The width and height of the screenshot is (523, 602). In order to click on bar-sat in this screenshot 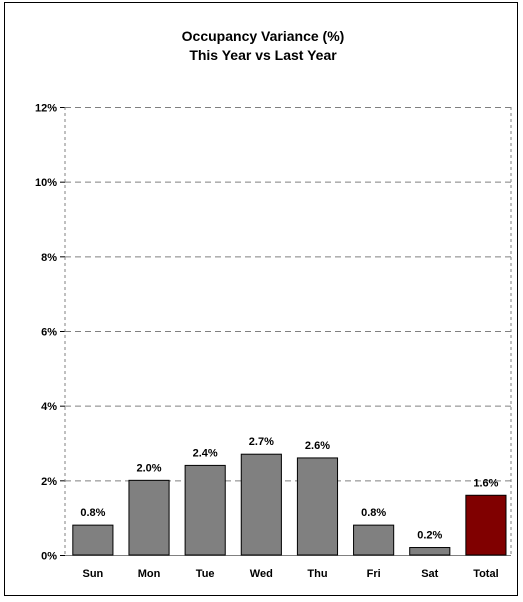, I will do `click(430, 551)`.